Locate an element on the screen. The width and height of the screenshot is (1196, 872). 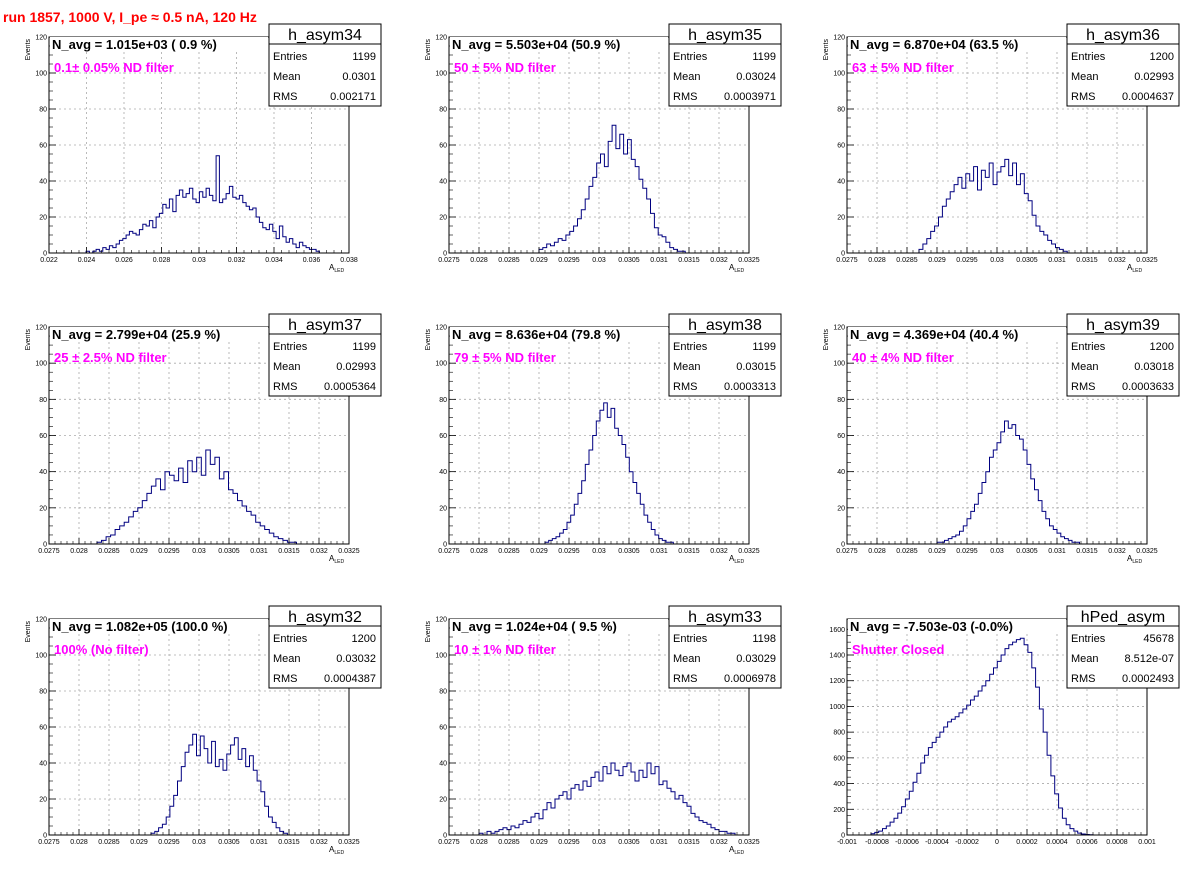
y-tick-label: 120 is located at coordinates (41, 328).